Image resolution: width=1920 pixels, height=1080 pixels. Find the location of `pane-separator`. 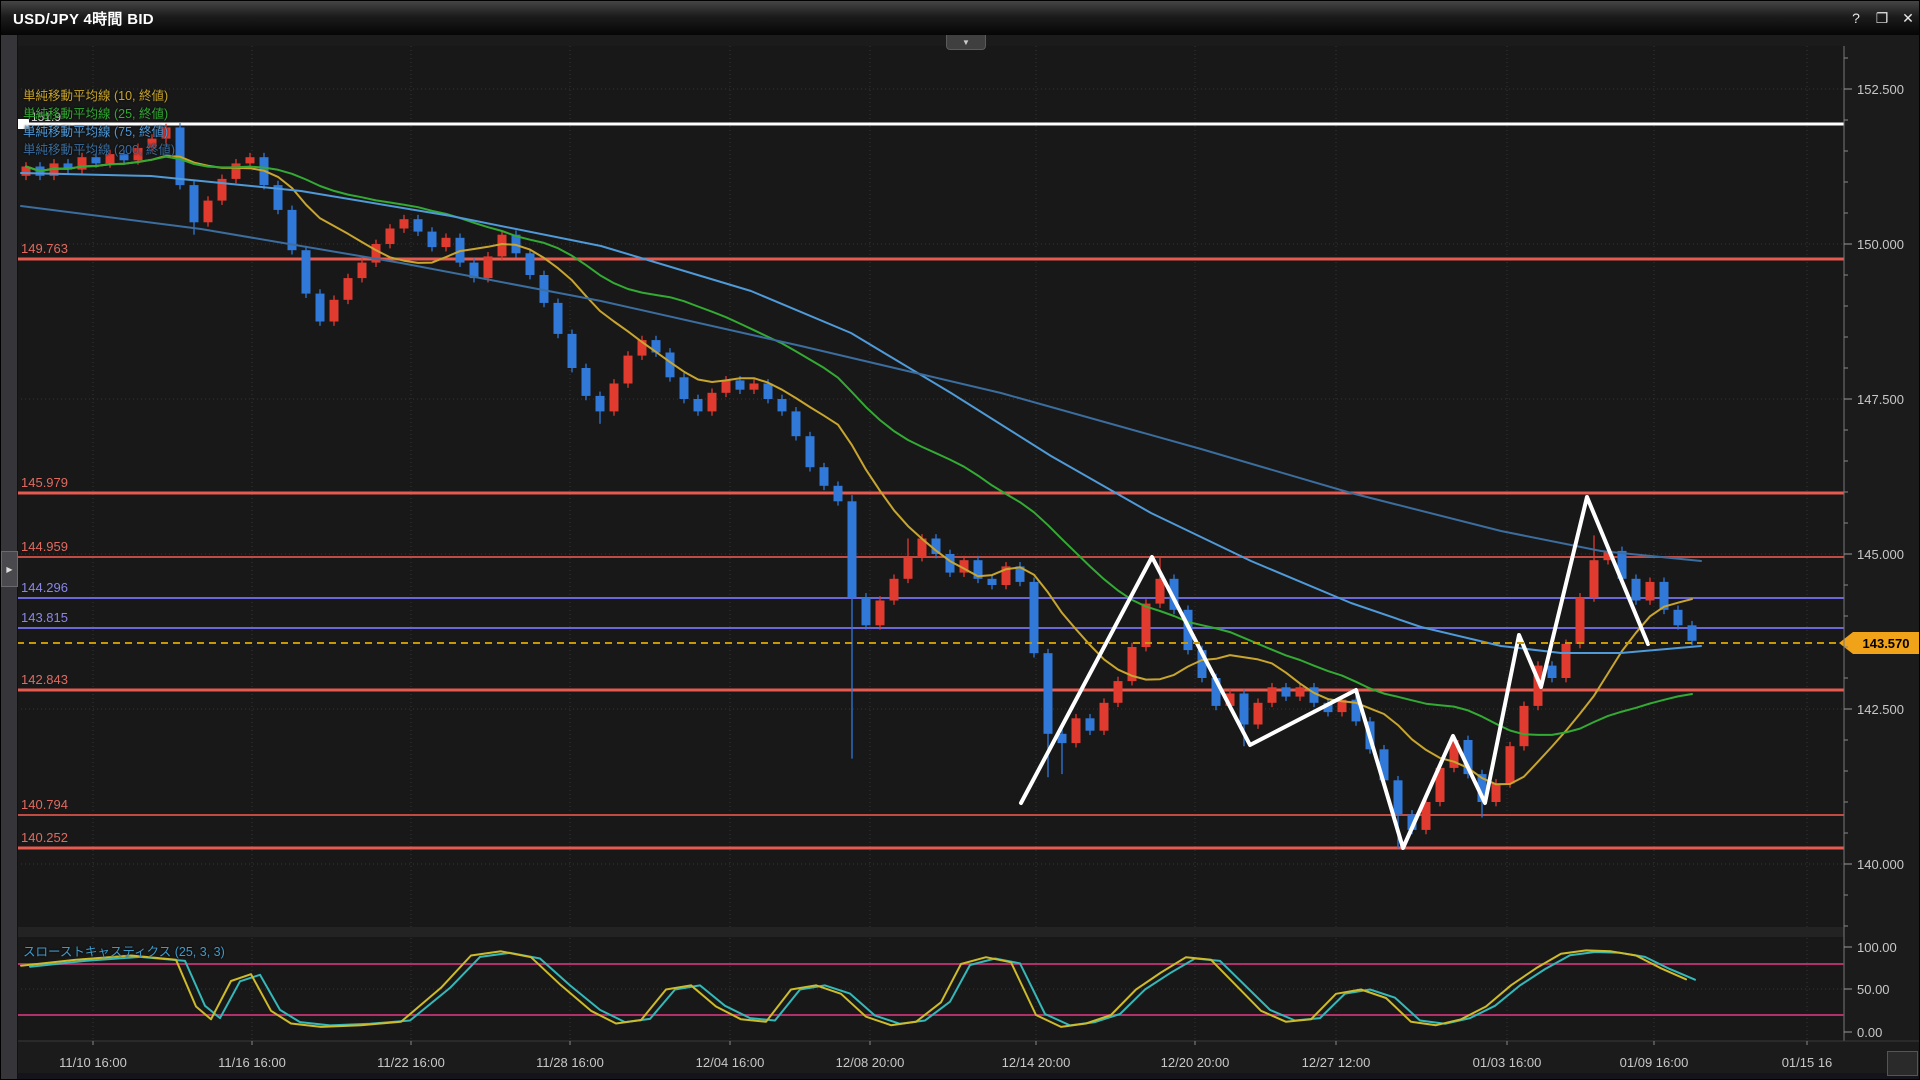

pane-separator is located at coordinates (930, 932).